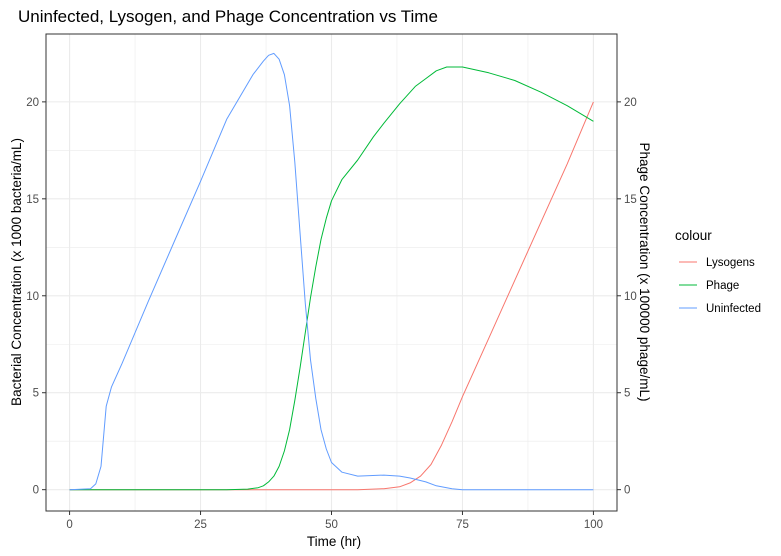 This screenshot has width=781, height=556. Describe the element at coordinates (733, 309) in the screenshot. I see `legend-label-uninfected: Uninfected` at that location.